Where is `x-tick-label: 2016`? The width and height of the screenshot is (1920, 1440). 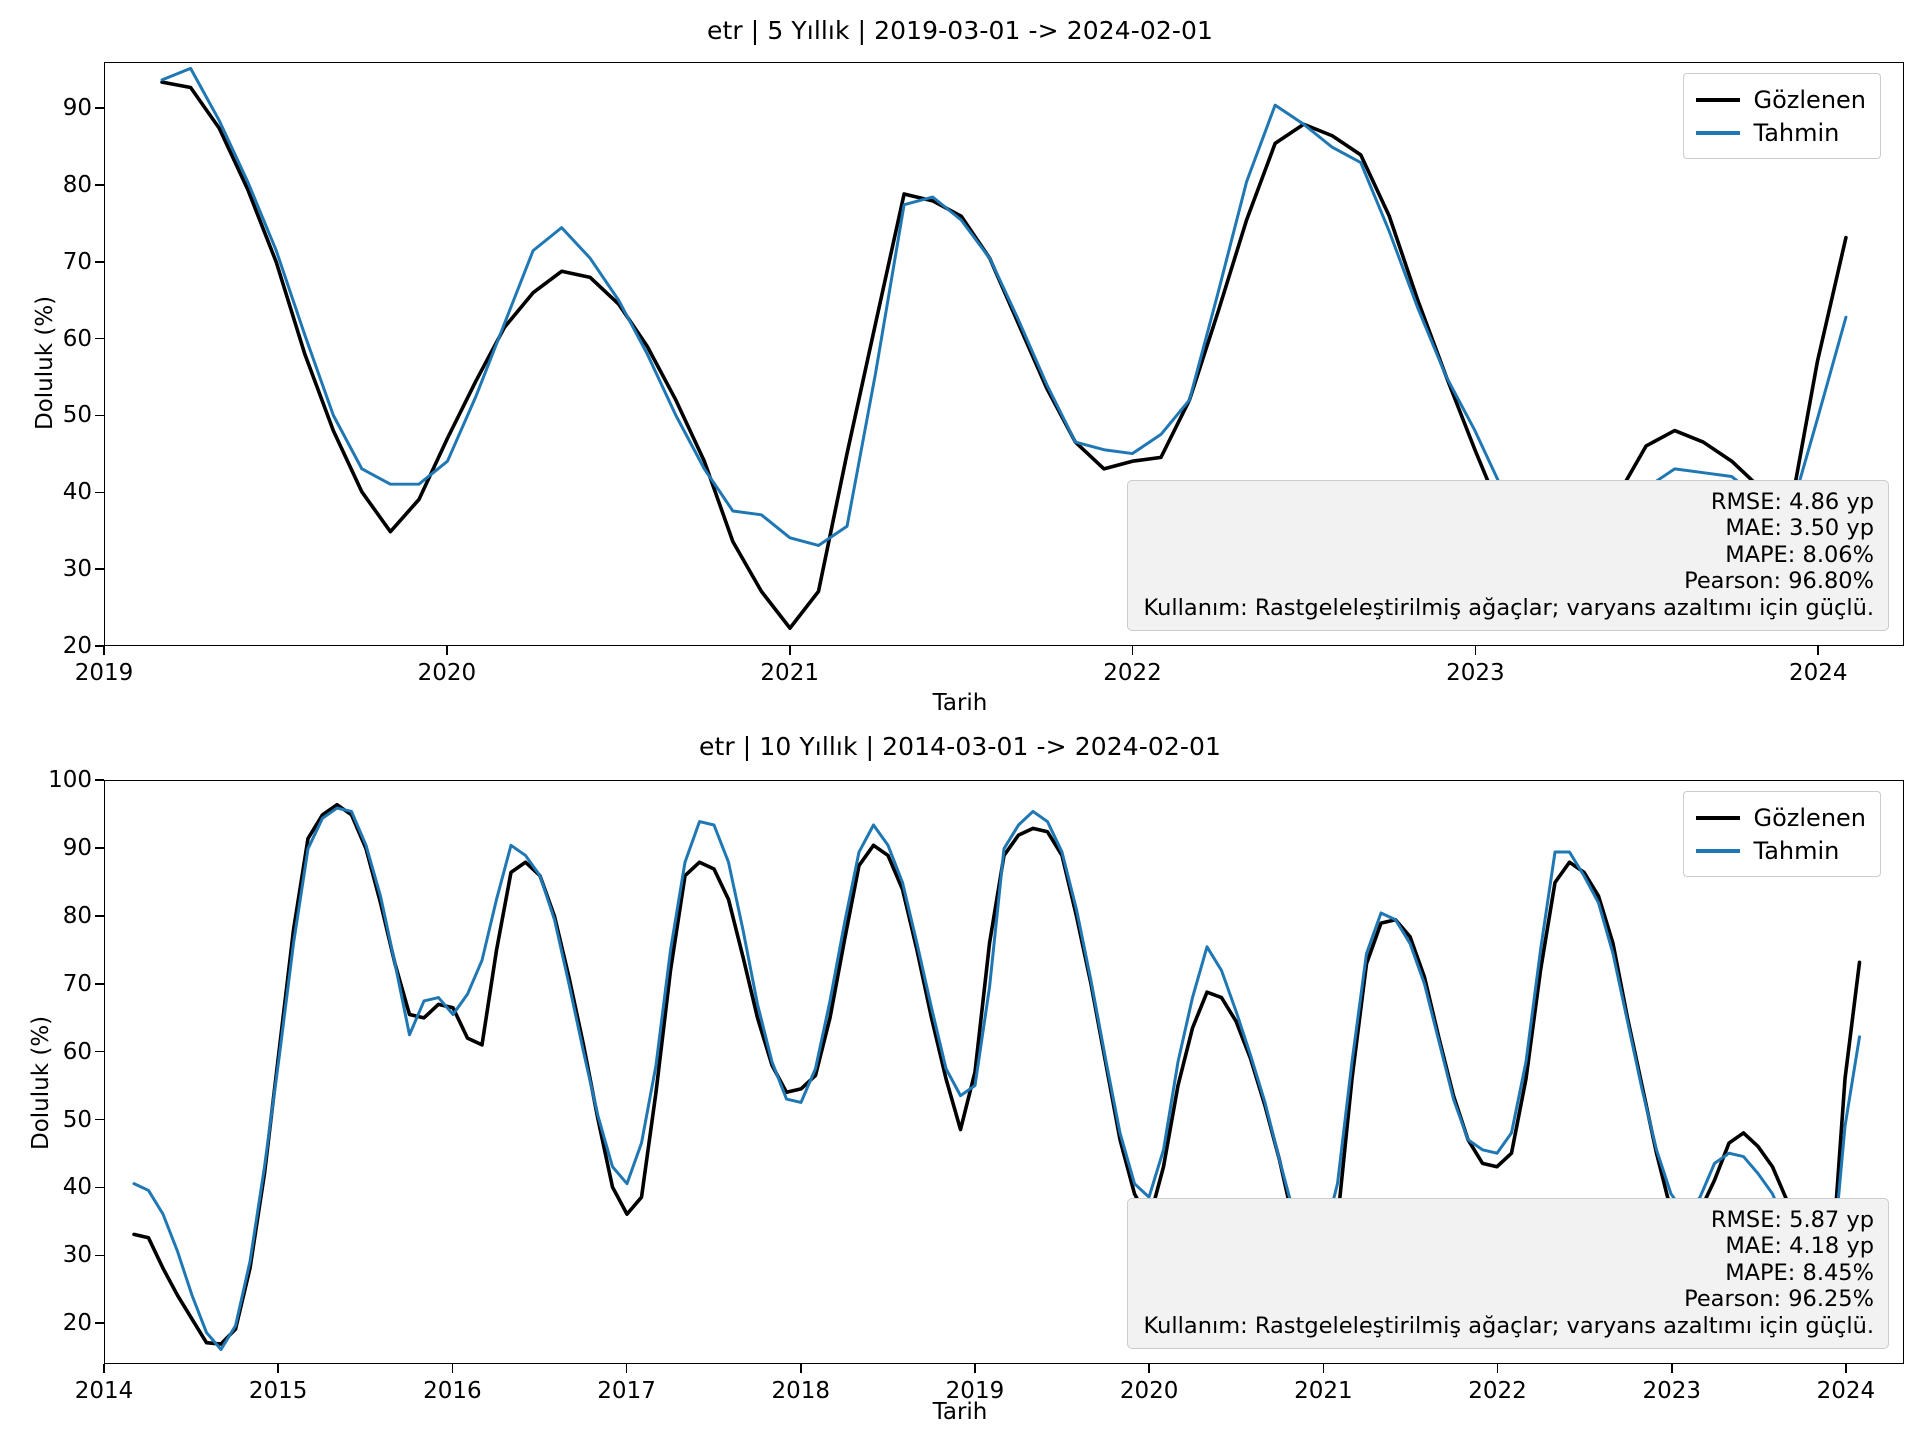 x-tick-label: 2016 is located at coordinates (452, 1391).